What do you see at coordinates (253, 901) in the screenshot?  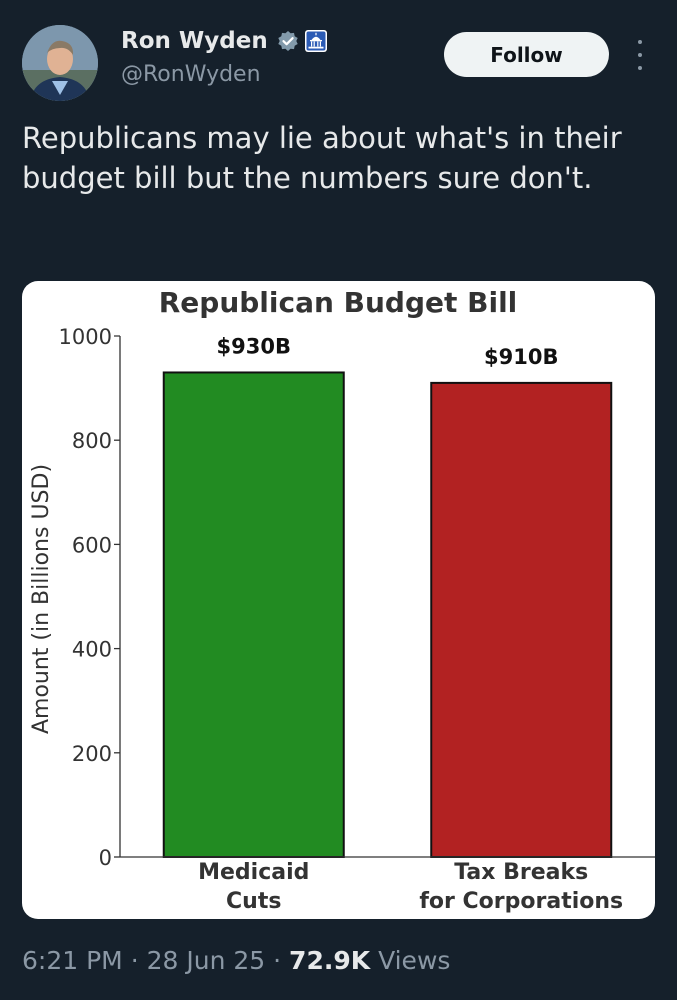 I see `x-tick-label: Cuts` at bounding box center [253, 901].